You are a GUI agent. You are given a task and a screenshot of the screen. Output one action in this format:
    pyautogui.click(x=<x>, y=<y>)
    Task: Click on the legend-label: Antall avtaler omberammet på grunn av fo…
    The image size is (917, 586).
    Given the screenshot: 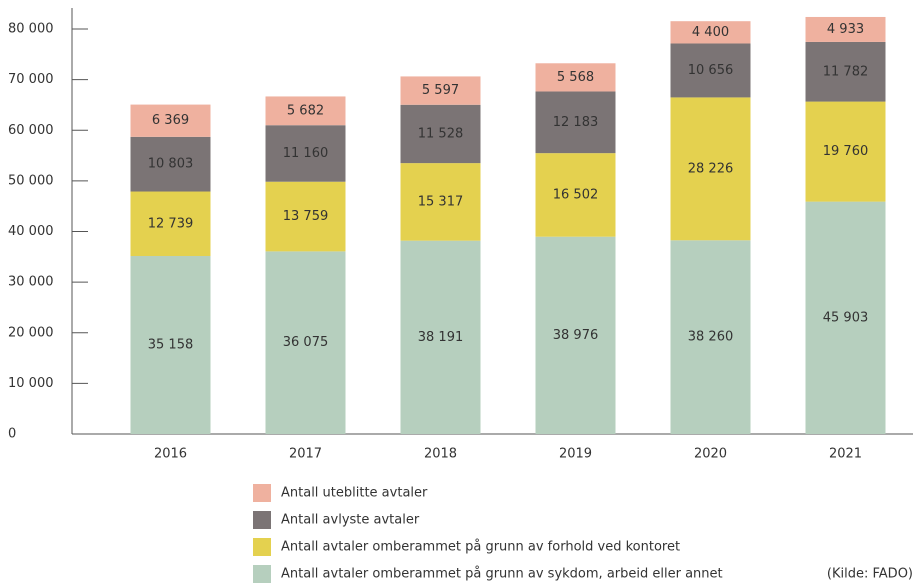 What is the action you would take?
    pyautogui.click(x=480, y=547)
    